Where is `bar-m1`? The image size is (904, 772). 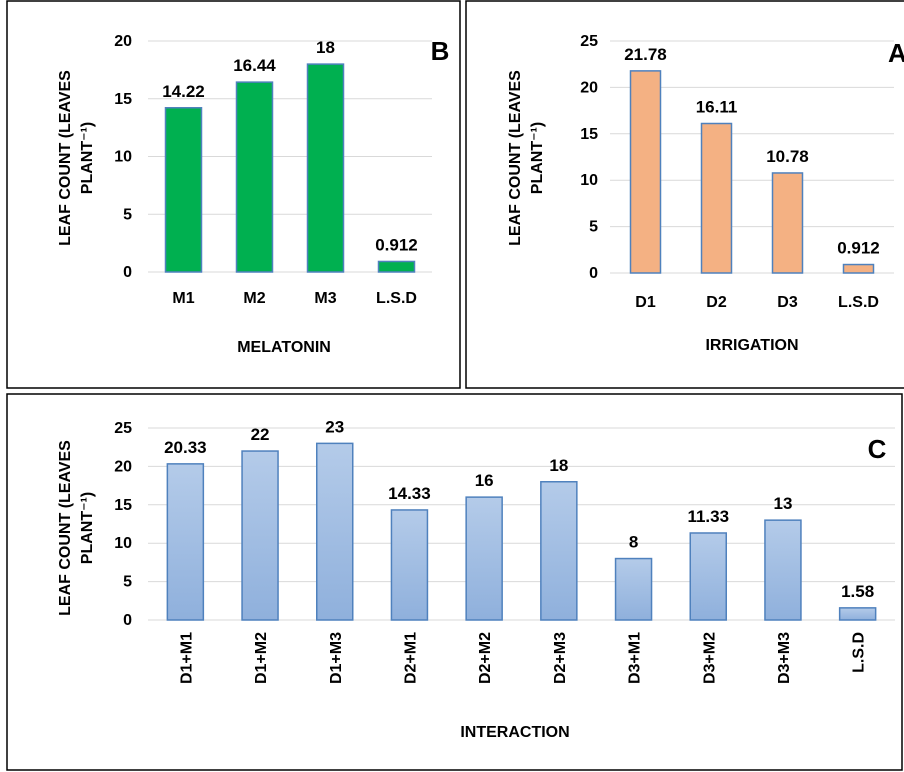 bar-m1 is located at coordinates (183, 190).